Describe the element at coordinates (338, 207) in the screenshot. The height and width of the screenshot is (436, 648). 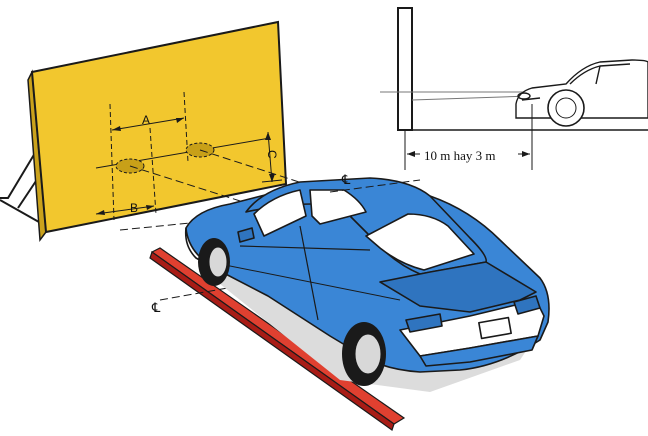
I see `car-rear-window-side` at that location.